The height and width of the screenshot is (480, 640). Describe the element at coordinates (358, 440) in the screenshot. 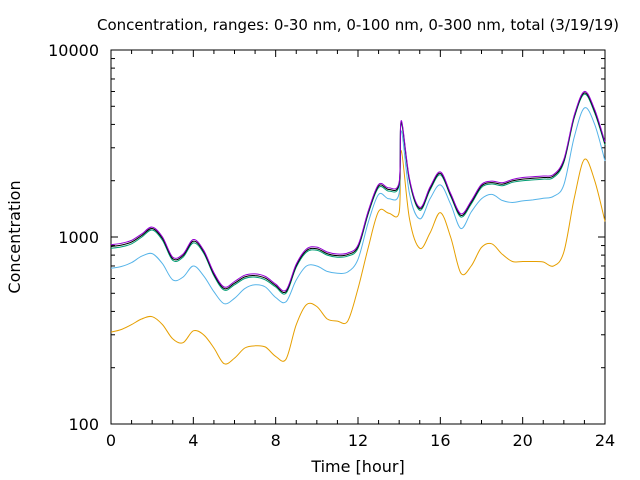

I see `x-tick-label: 12` at that location.